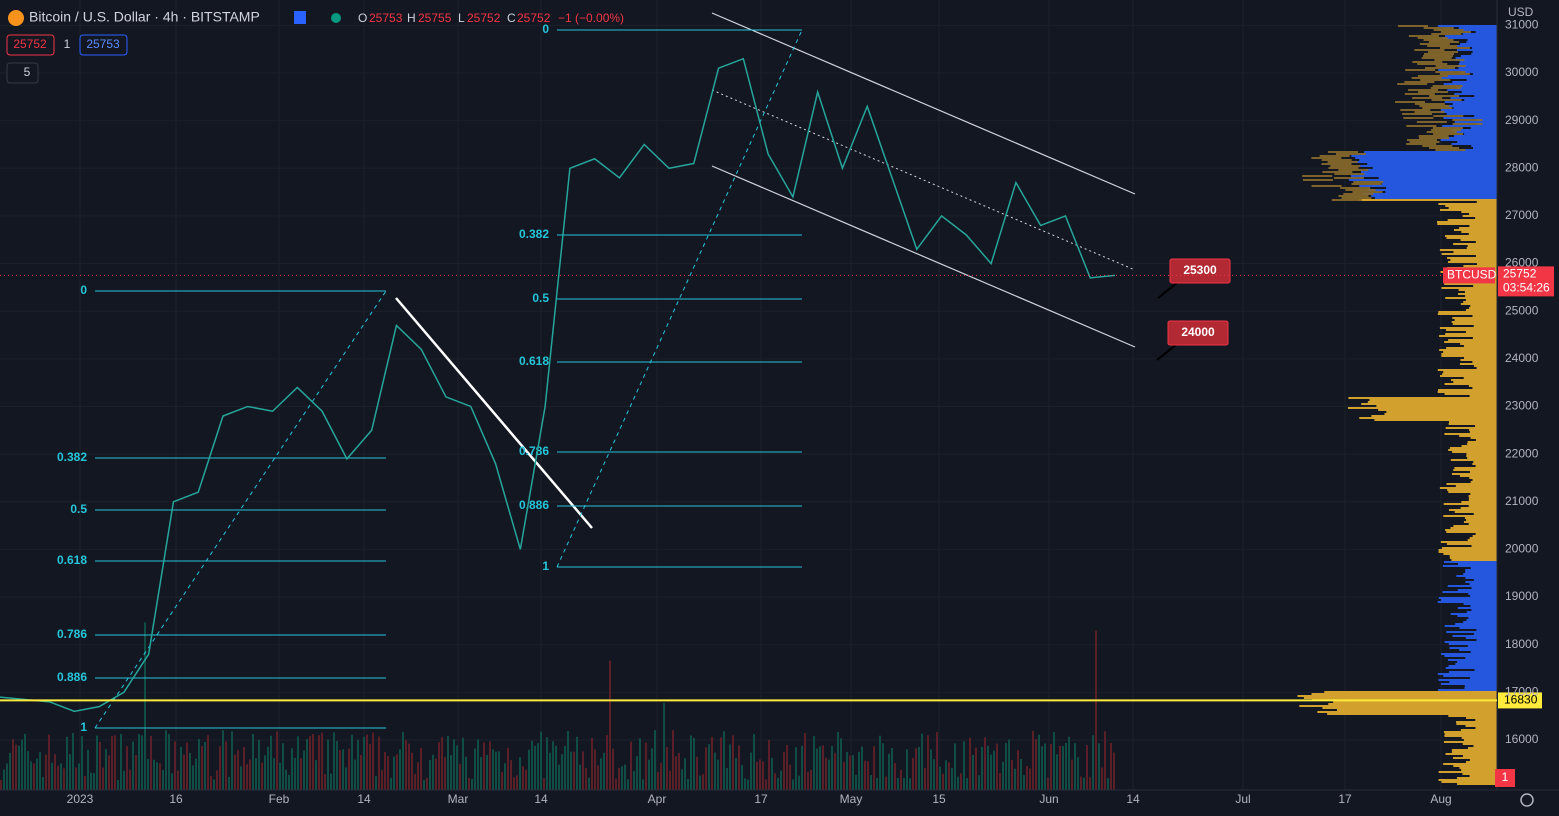  I want to click on settings-icon, so click(1527, 800).